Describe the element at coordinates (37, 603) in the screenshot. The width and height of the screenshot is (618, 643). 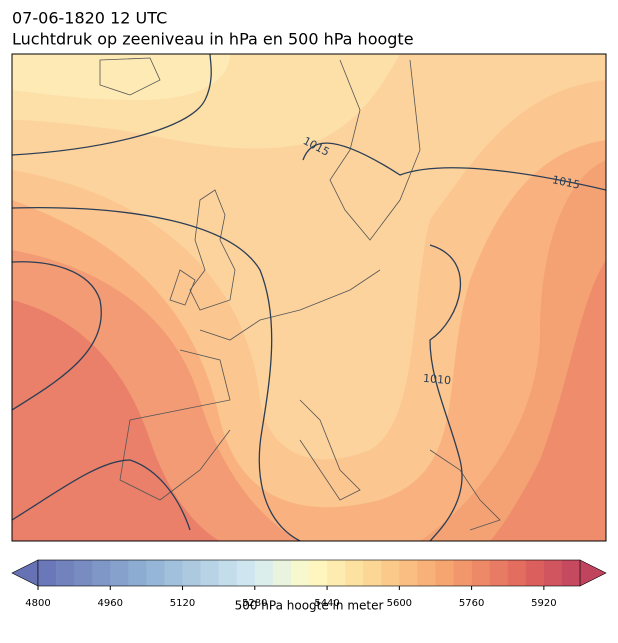
I see `colorbar-tick-label: 4800` at that location.